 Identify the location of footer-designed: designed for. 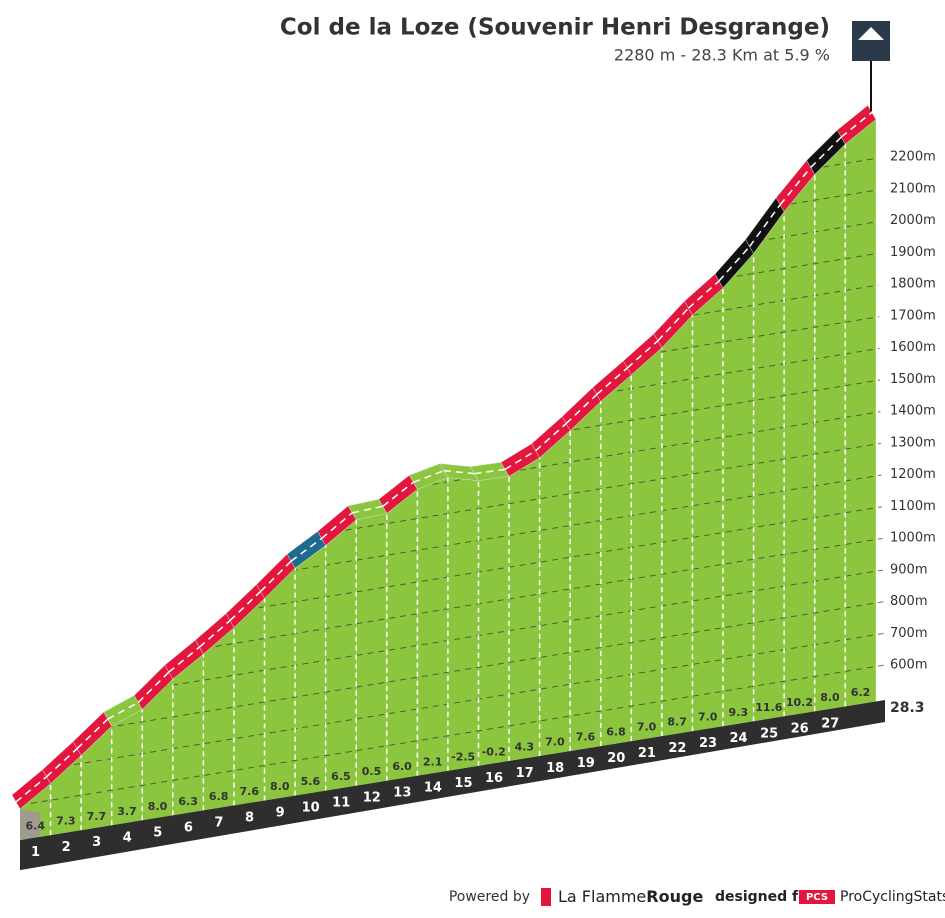
(765, 897).